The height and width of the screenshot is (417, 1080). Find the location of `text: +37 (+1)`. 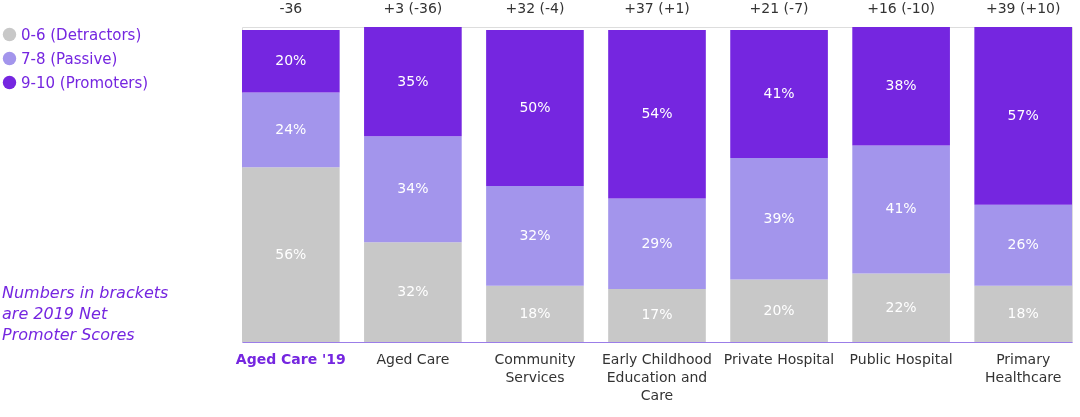

text: +37 (+1) is located at coordinates (657, 8).